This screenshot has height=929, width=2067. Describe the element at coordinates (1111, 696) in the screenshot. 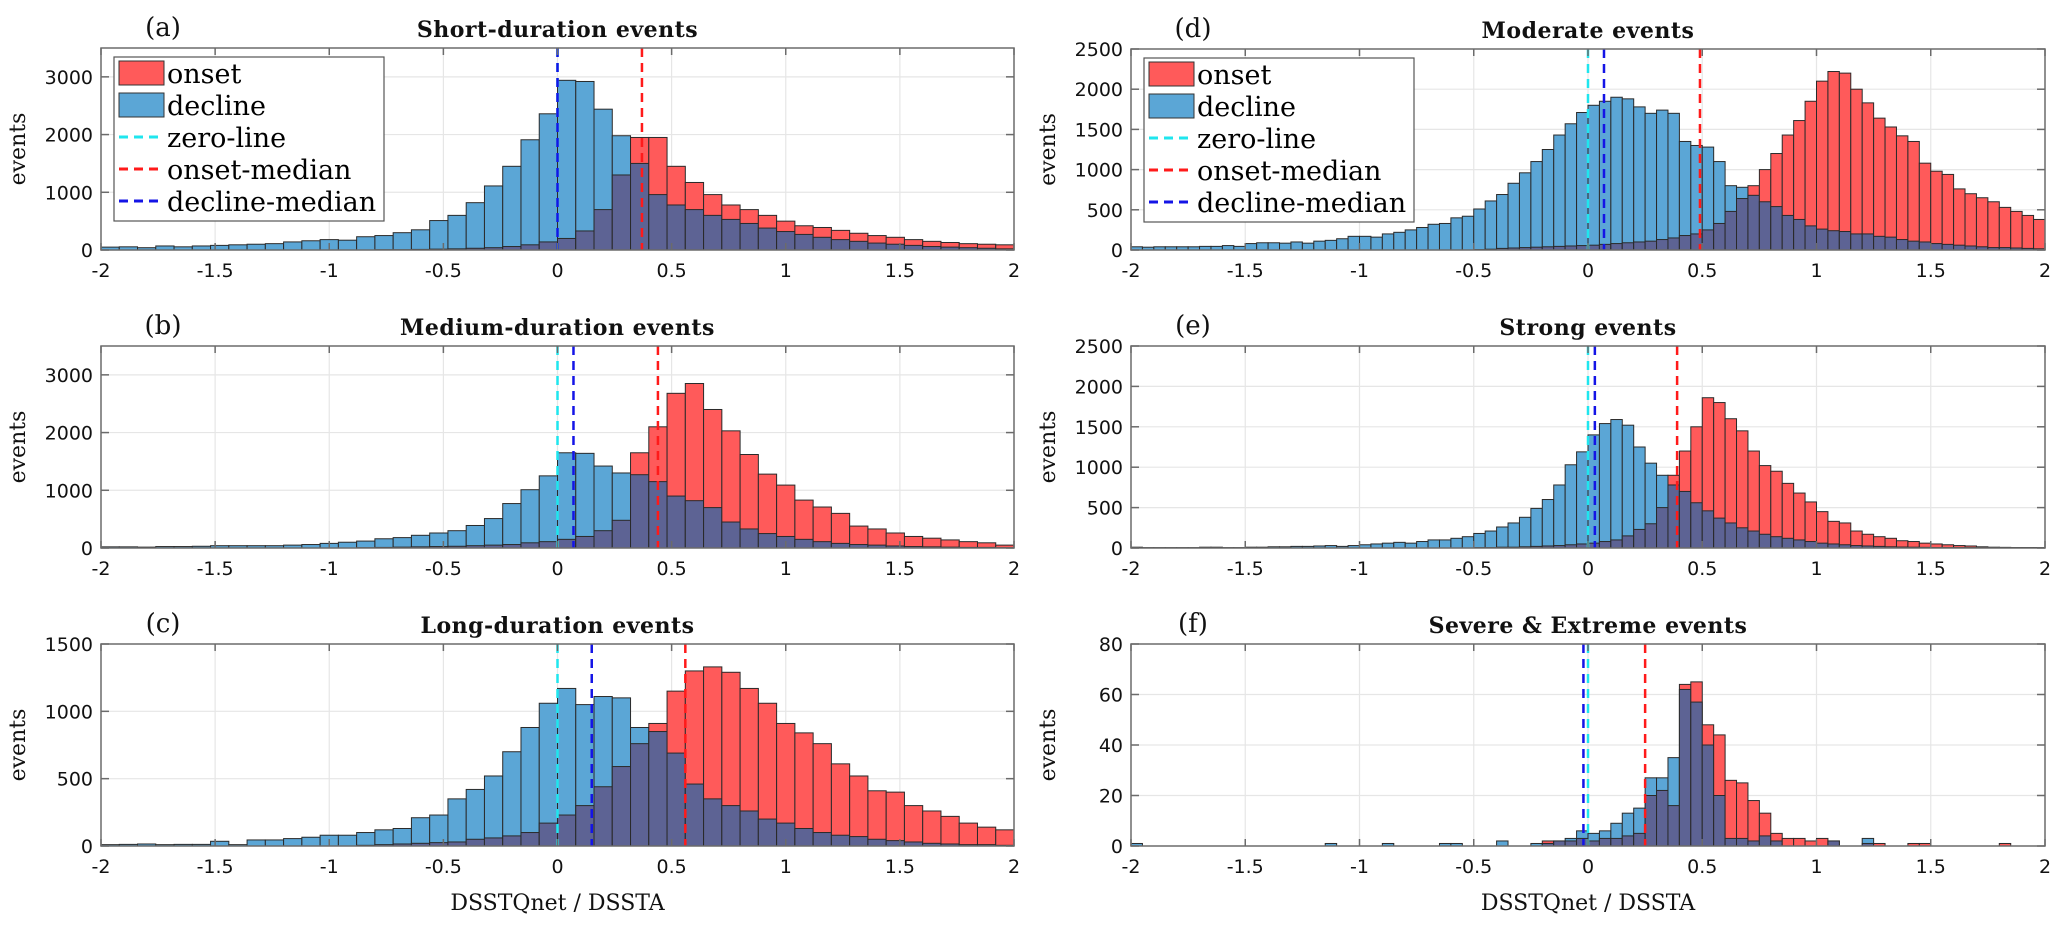

I see `y-tick-label: 60` at that location.